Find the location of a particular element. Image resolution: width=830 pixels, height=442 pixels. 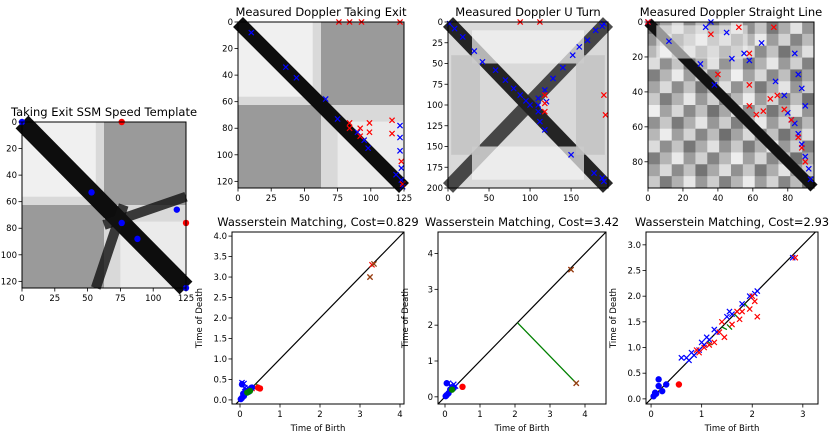

chart-title: Taking Exit SSM Speed Template is located at coordinates (103, 112).